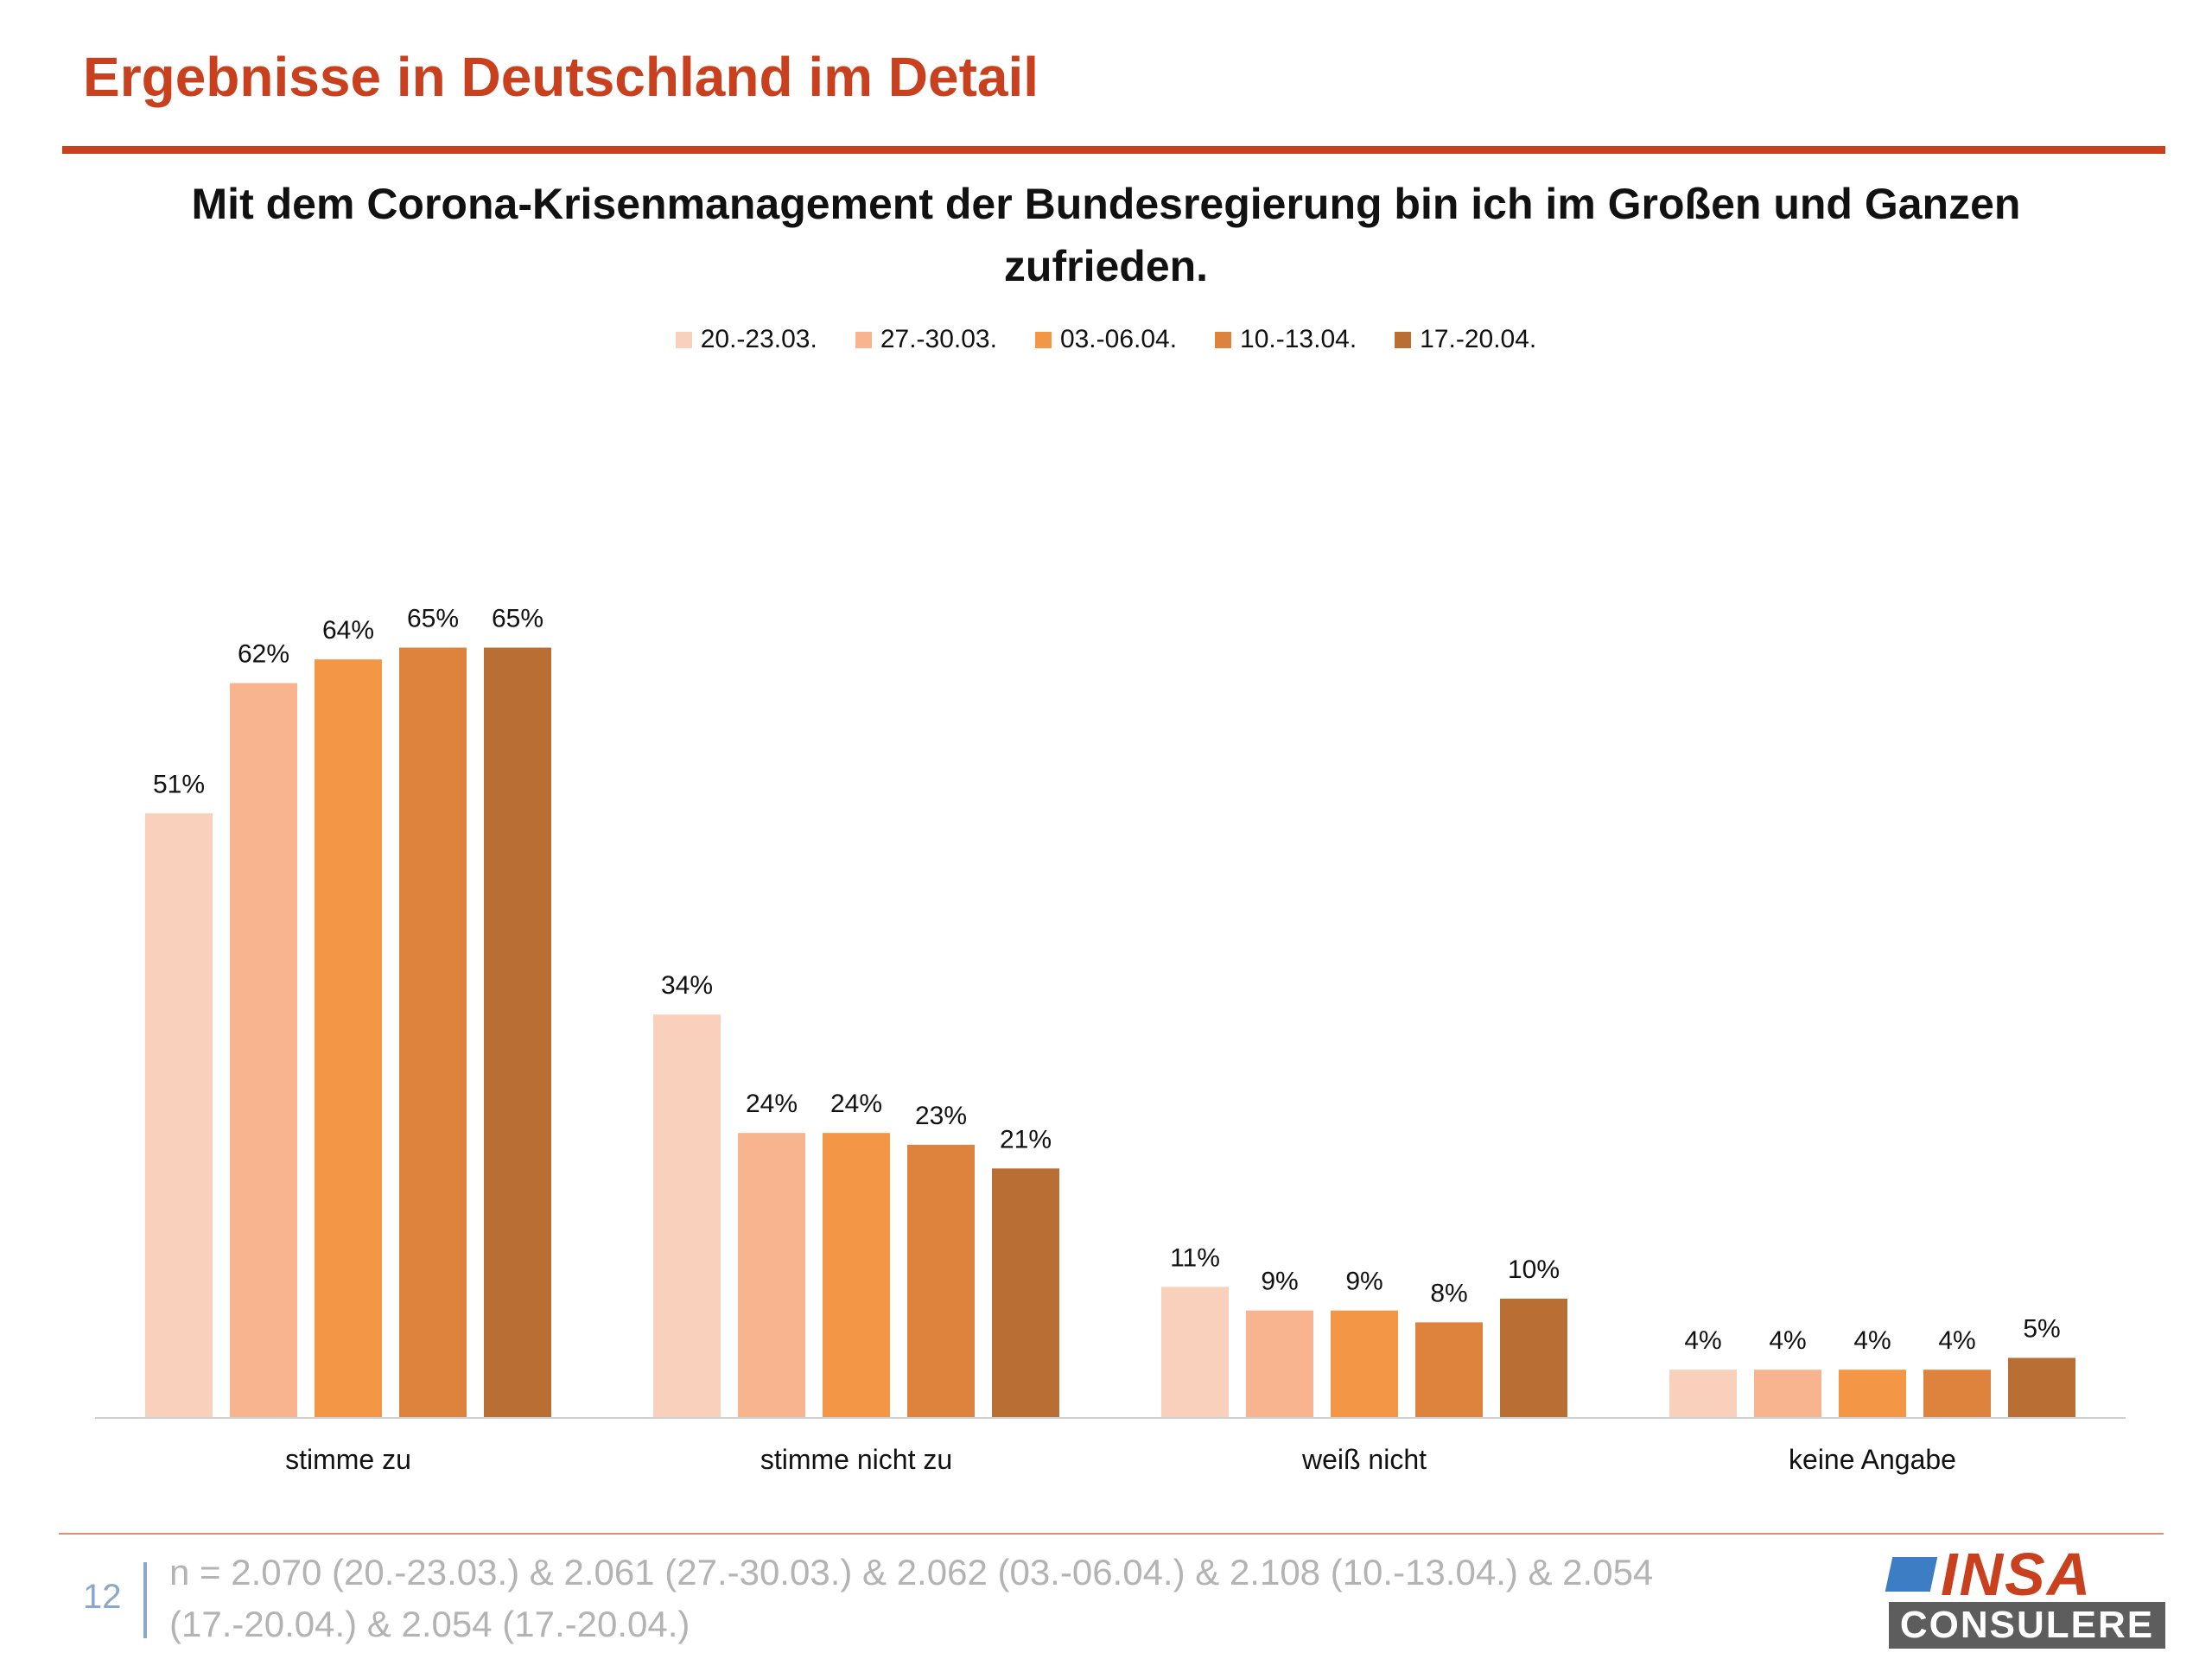 The width and height of the screenshot is (2212, 1659). Describe the element at coordinates (1195, 1257) in the screenshot. I see `data-label: 11%` at that location.